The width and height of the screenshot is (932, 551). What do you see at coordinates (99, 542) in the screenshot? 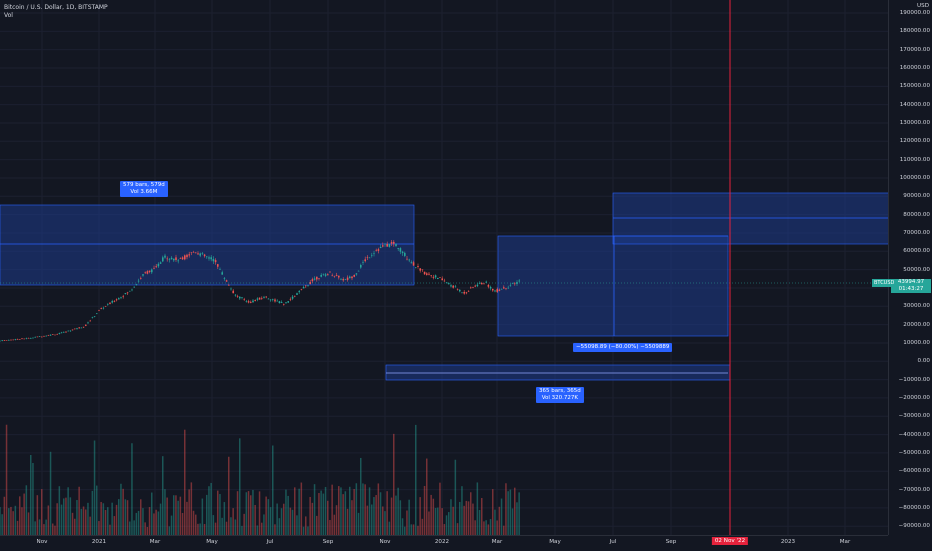
I see `time-tick-label: 2021` at bounding box center [99, 542].